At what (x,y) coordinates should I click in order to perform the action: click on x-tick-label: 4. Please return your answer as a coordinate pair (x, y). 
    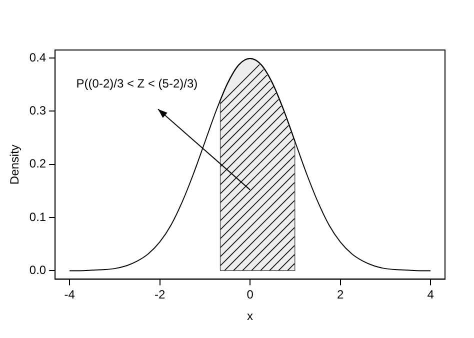
    Looking at the image, I should click on (430, 295).